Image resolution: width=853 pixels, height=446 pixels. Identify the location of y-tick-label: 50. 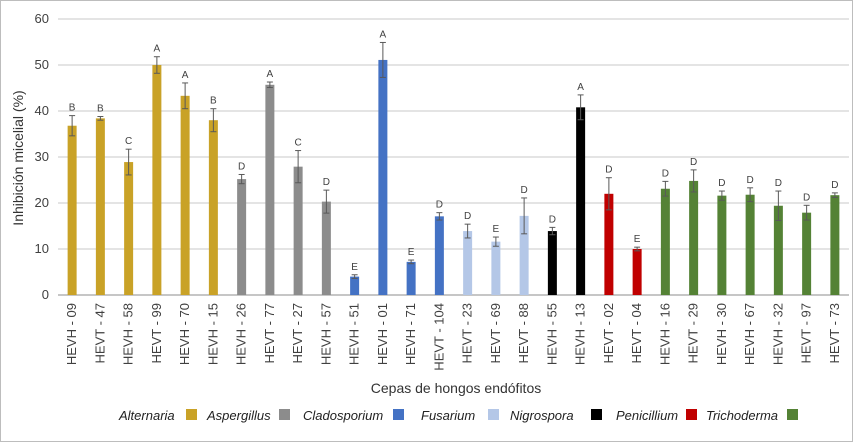
(42, 64).